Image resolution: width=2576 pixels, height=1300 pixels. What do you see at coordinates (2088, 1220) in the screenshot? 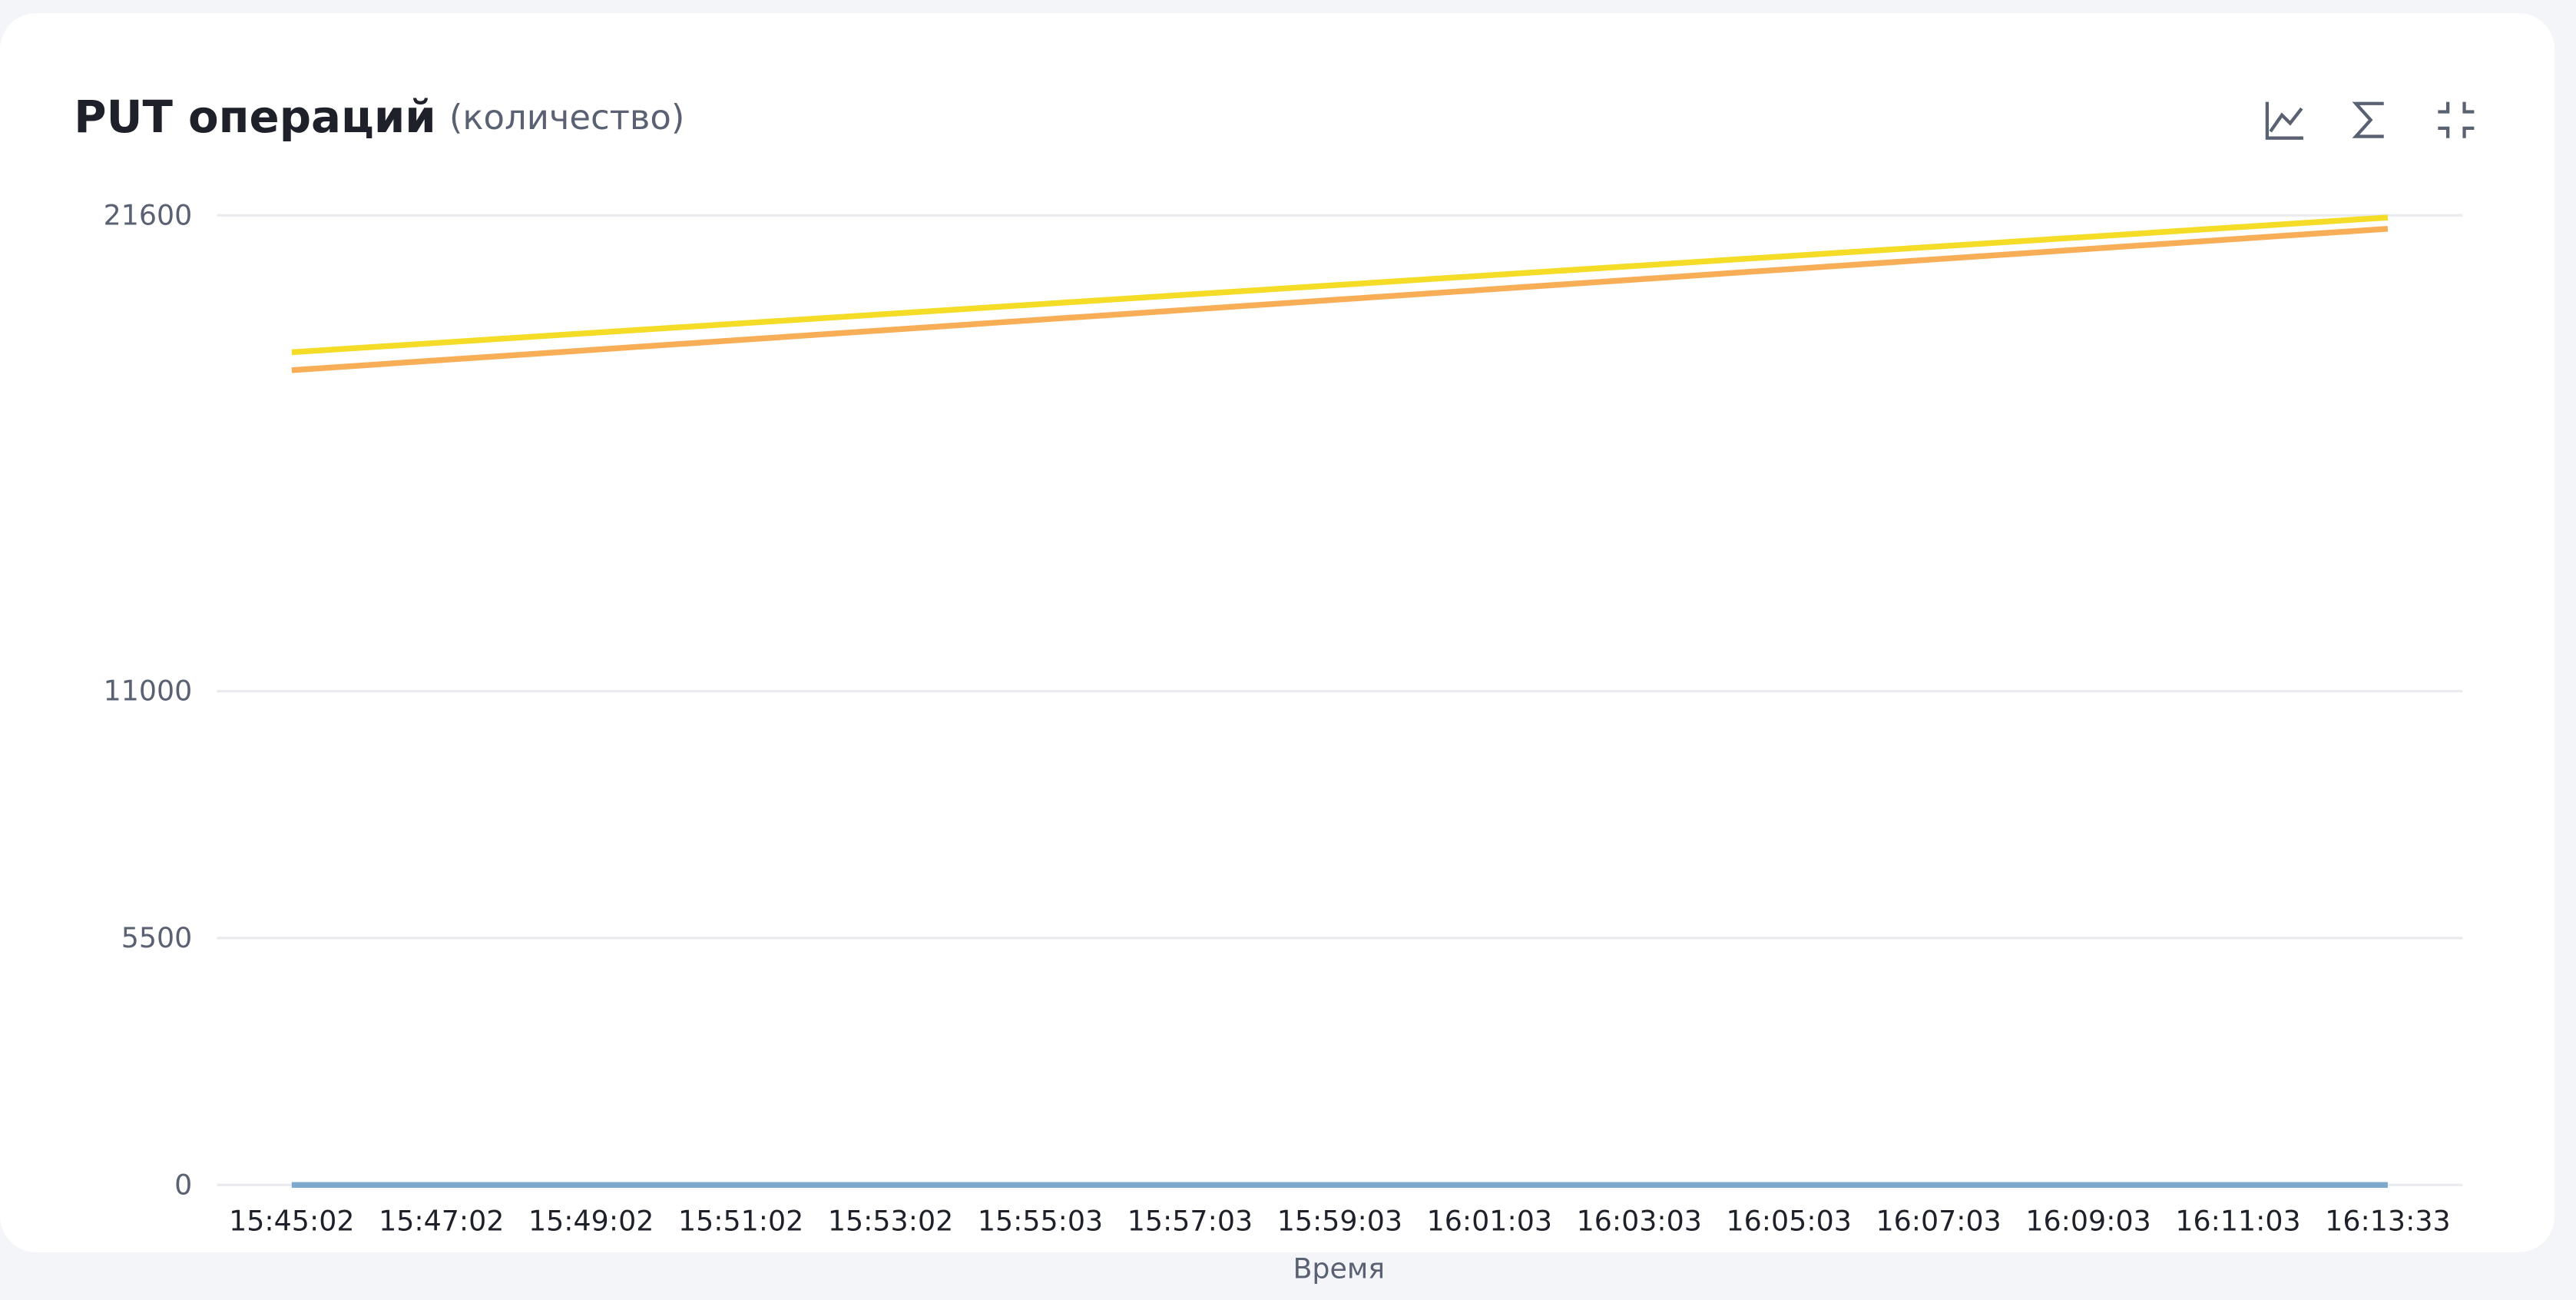
I see `x-tick-label: 16:09:03` at bounding box center [2088, 1220].